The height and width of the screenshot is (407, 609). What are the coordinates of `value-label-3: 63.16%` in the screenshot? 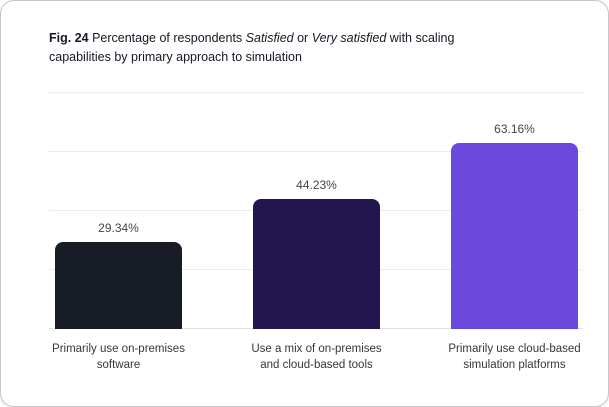 It's located at (514, 128).